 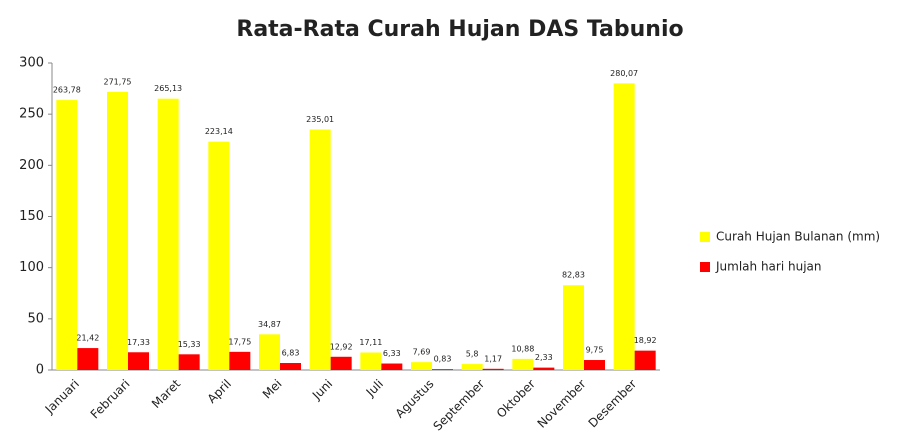 What do you see at coordinates (31, 114) in the screenshot?
I see `y-tick-label: 250` at bounding box center [31, 114].